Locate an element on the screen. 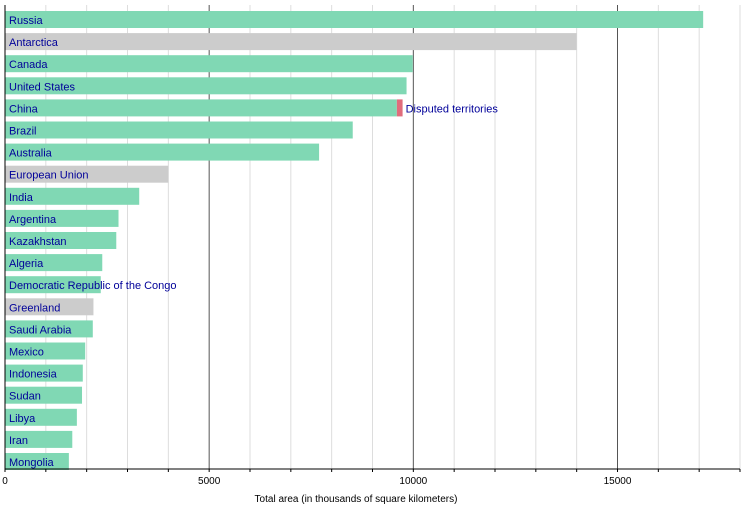  category-label: Australia is located at coordinates (31, 154).